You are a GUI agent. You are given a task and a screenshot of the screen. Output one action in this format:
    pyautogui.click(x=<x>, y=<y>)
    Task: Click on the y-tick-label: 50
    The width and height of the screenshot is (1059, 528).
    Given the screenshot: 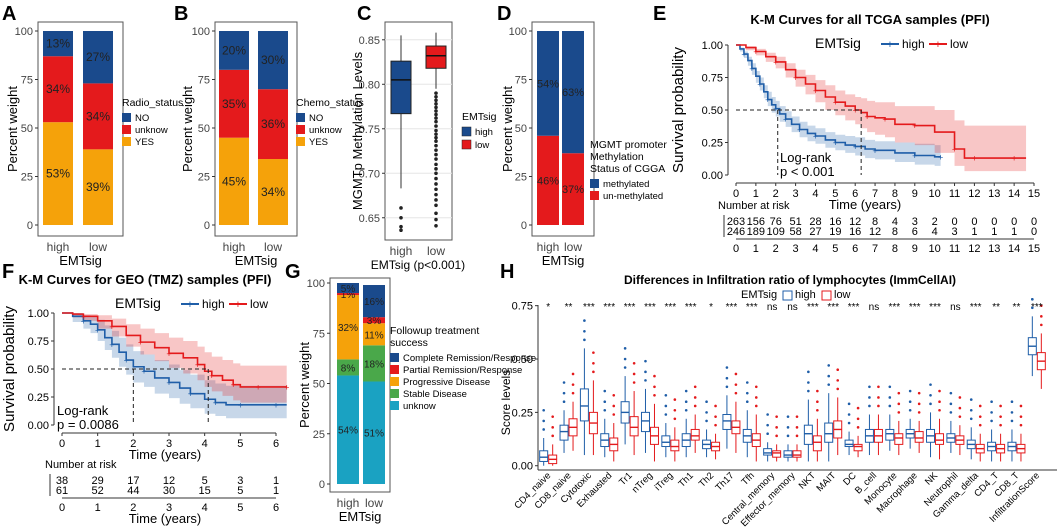 What is the action you would take?
    pyautogui.click(x=204, y=129)
    